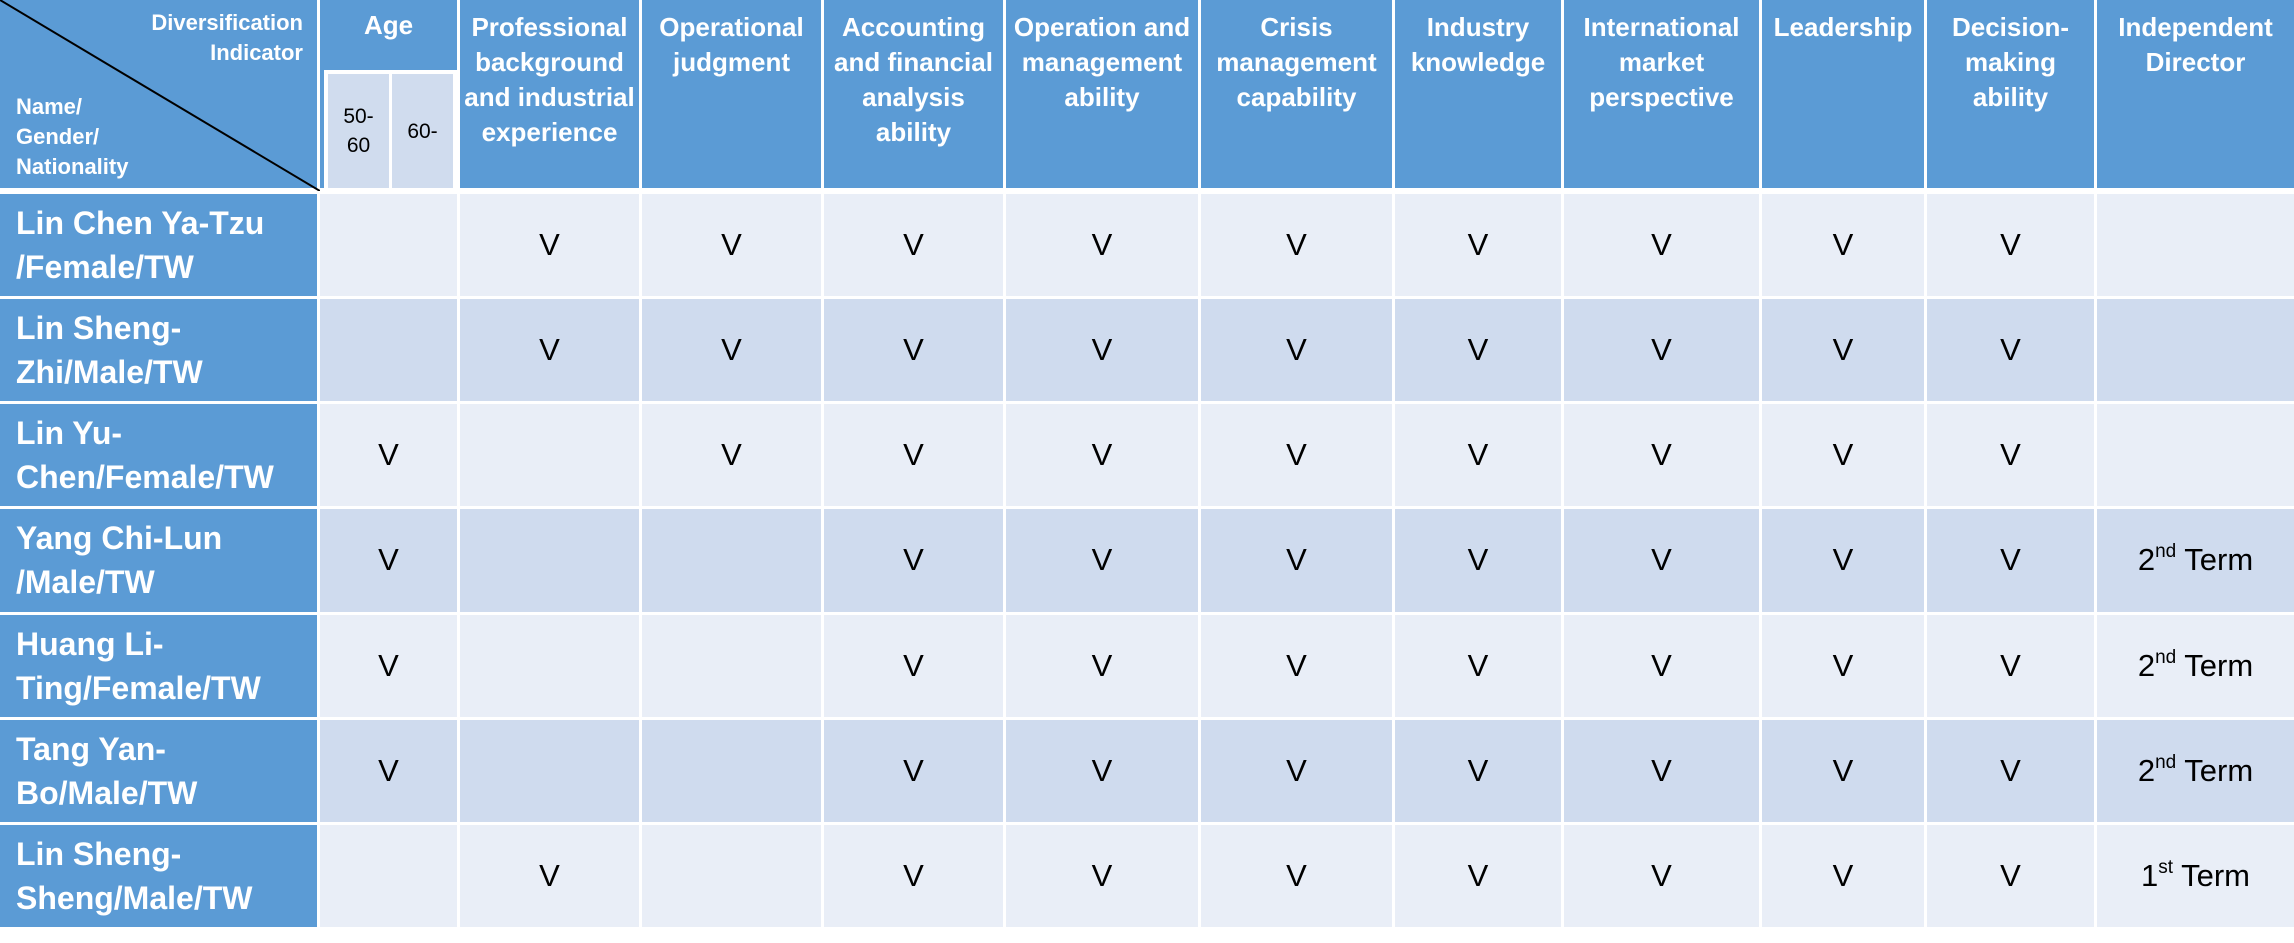  What do you see at coordinates (72, 136) in the screenshot?
I see `corner-bottom-label: Name/Gender/Nationality` at bounding box center [72, 136].